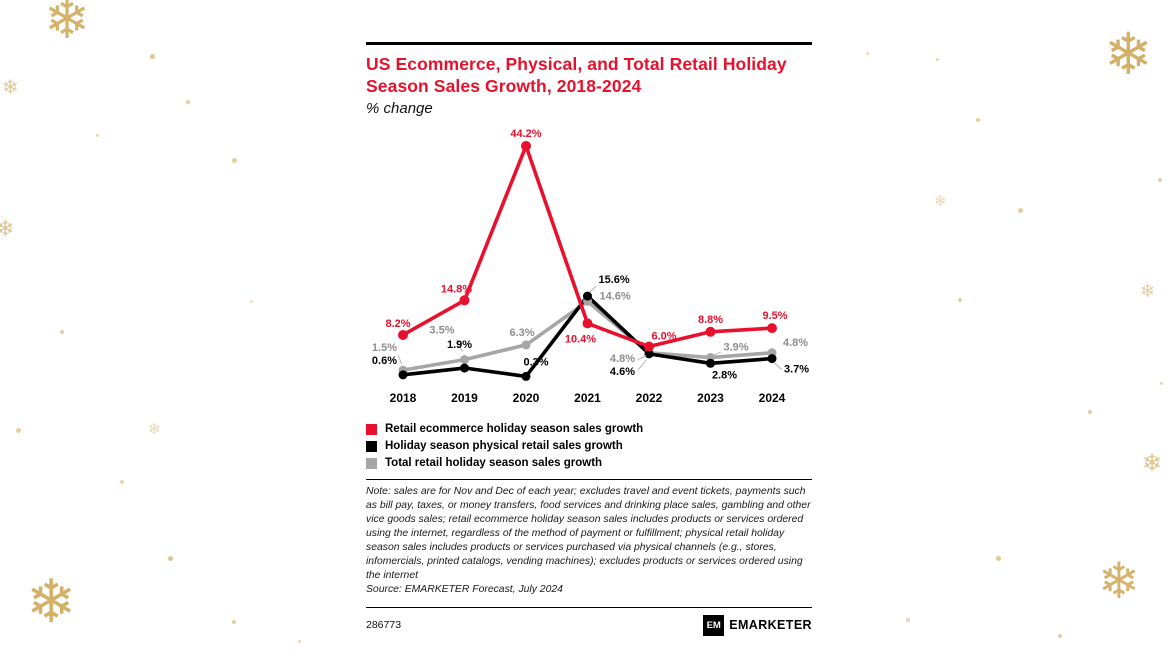 The image size is (1176, 662). Describe the element at coordinates (456, 290) in the screenshot. I see `data-label: 14.8%` at that location.